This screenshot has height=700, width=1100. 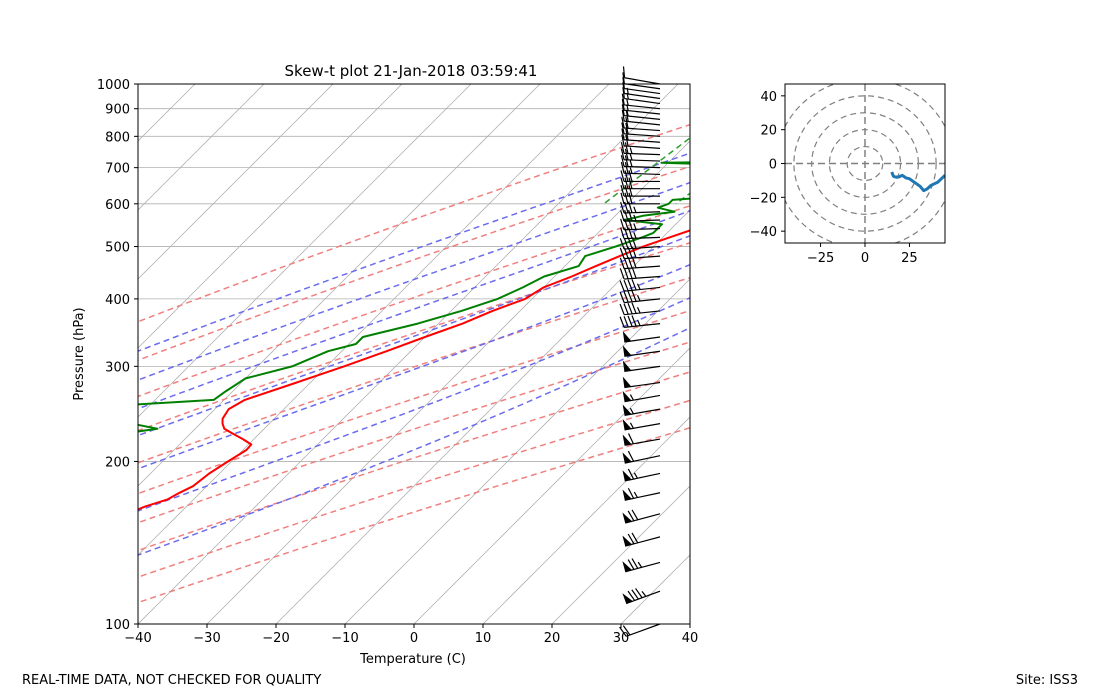 I want to click on hodograph-x-tick-label: −25, so click(x=820, y=258).